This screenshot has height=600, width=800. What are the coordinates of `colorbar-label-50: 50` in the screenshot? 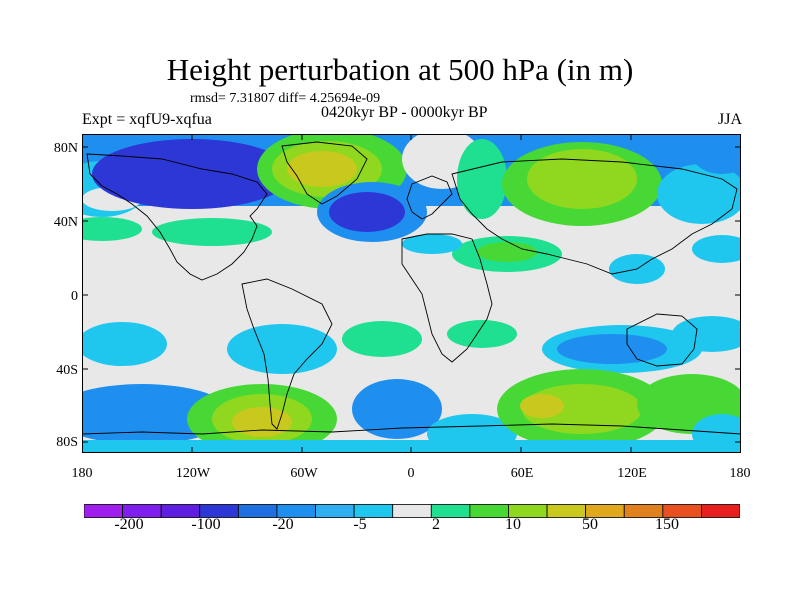 It's located at (590, 524).